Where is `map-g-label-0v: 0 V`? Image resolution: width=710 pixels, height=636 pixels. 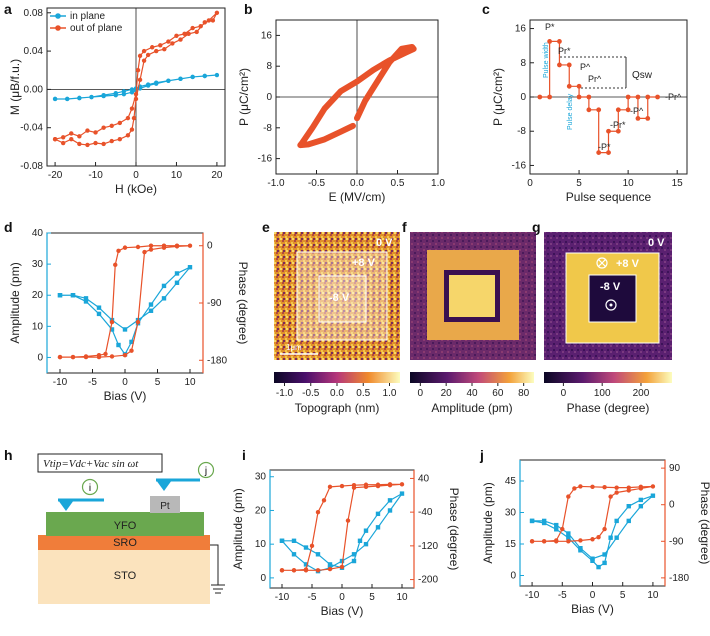 map-g-label-0v: 0 V is located at coordinates (656, 243).